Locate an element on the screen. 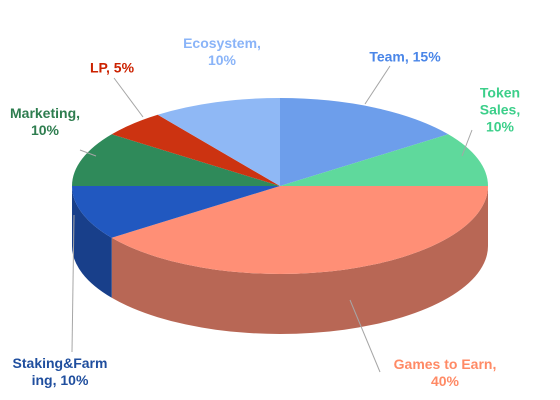 This screenshot has height=400, width=560. data-label: Marketing, 10% is located at coordinates (45, 121).